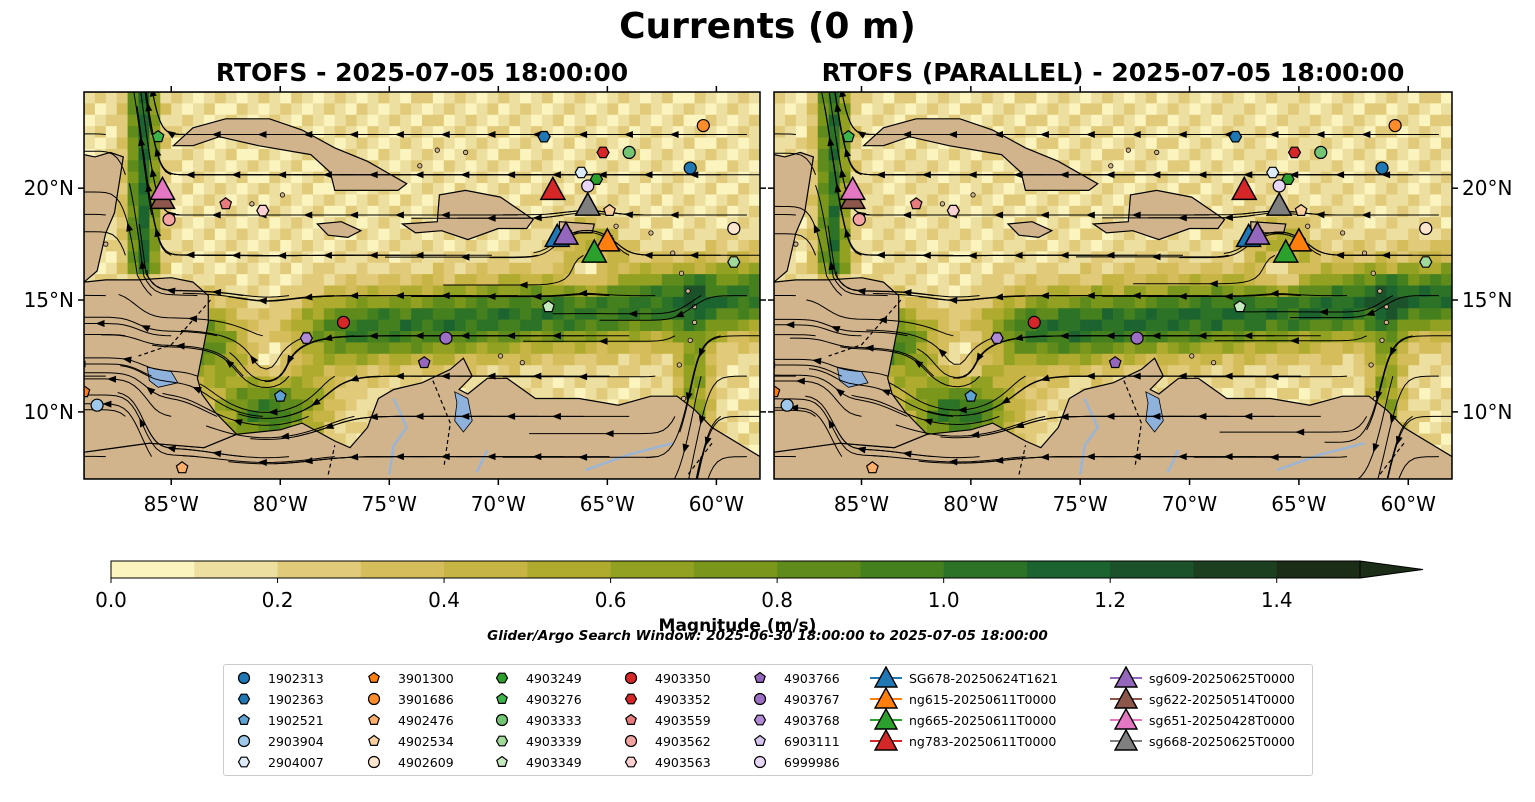 The height and width of the screenshot is (802, 1535). I want to click on panel-title-rtofs-parallel: RTOFS (PARALLEL) - 2025-07-05 18:00:00, so click(1113, 72).